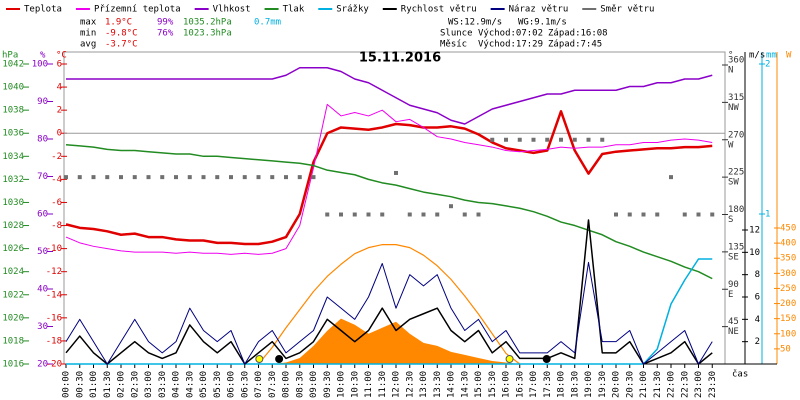 The width and height of the screenshot is (800, 400). What do you see at coordinates (736, 135) in the screenshot?
I see `y-tick-label: 270` at bounding box center [736, 135].